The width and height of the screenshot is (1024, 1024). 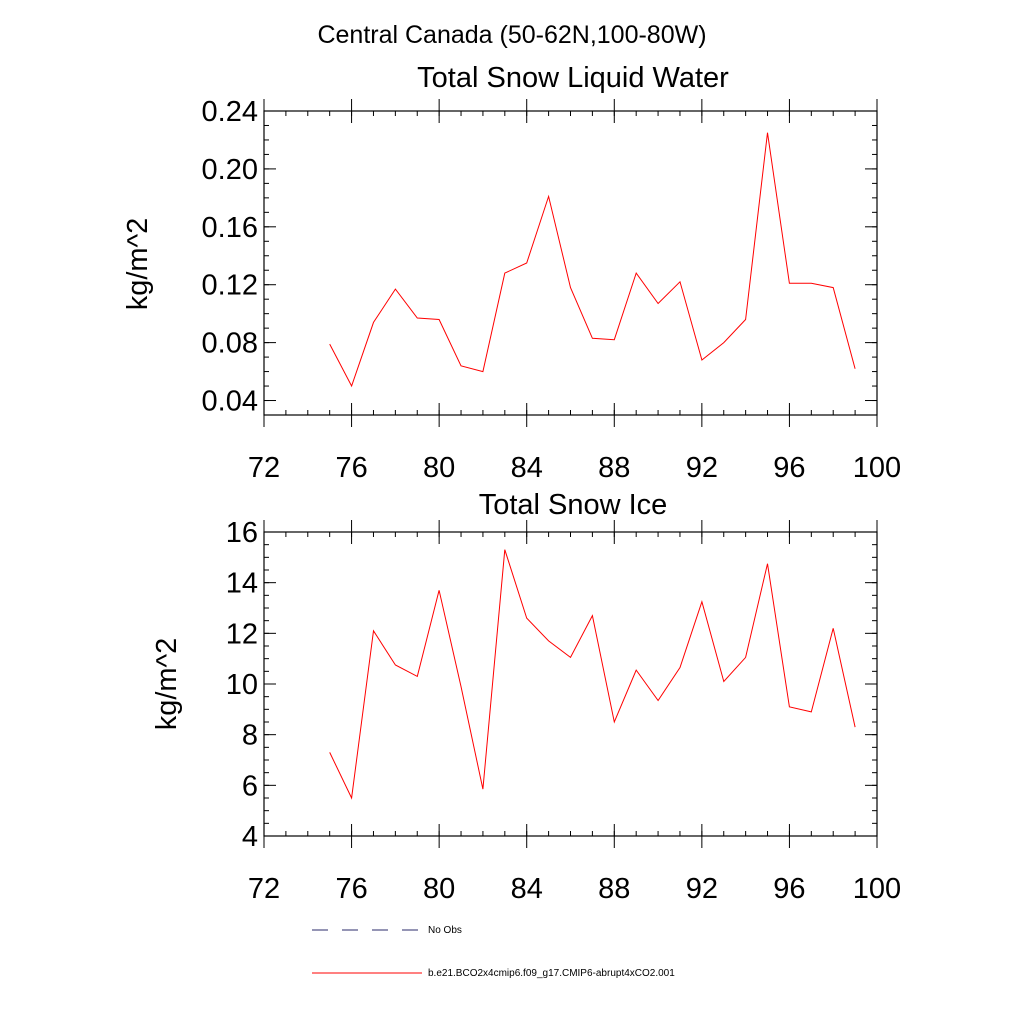 I want to click on y-tick-label: 8, so click(x=250, y=736).